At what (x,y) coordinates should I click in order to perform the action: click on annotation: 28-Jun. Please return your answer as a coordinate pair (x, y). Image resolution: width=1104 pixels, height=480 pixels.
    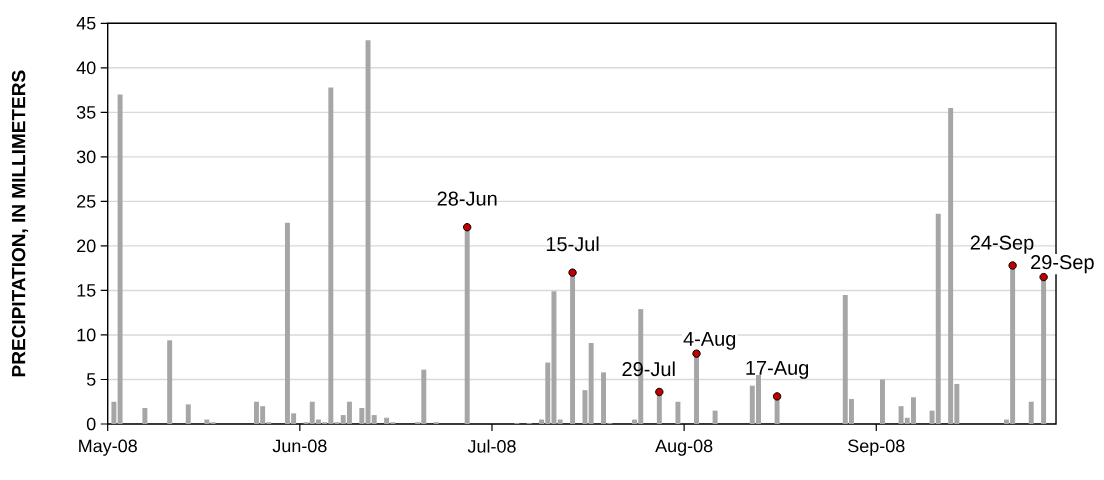
    Looking at the image, I should click on (467, 198).